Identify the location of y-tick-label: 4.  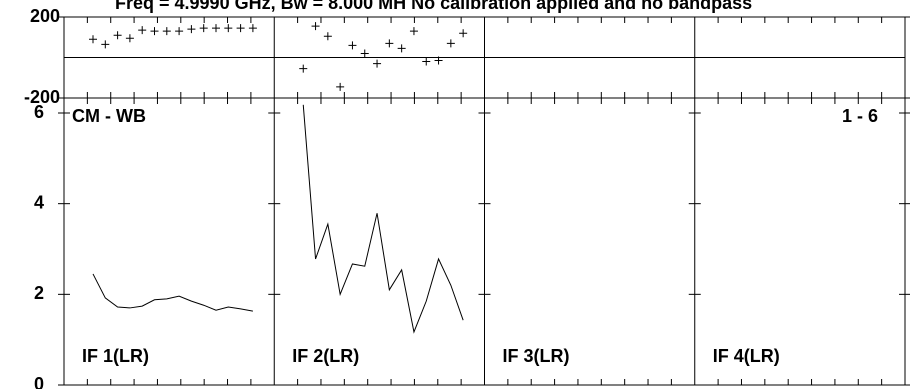
(39, 202).